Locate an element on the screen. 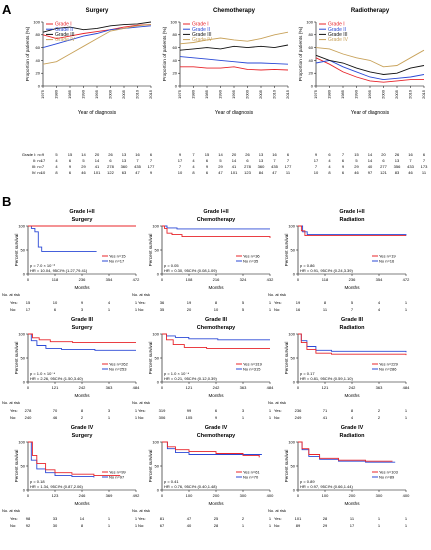 Image resolution: width=431 pixels, height=550 pixels. count-cell: 123 is located at coordinates (247, 172).